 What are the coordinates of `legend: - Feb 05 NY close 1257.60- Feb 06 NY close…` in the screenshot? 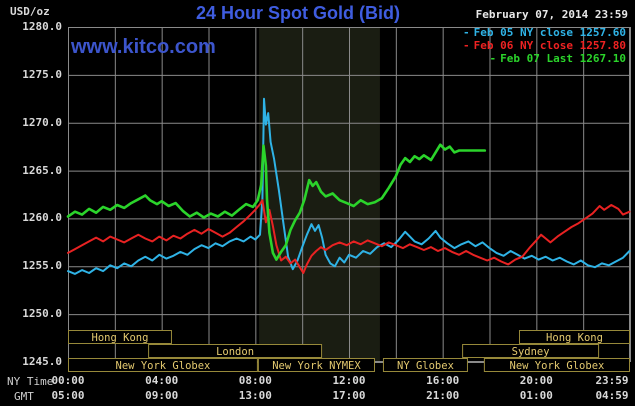 It's located at (544, 45).